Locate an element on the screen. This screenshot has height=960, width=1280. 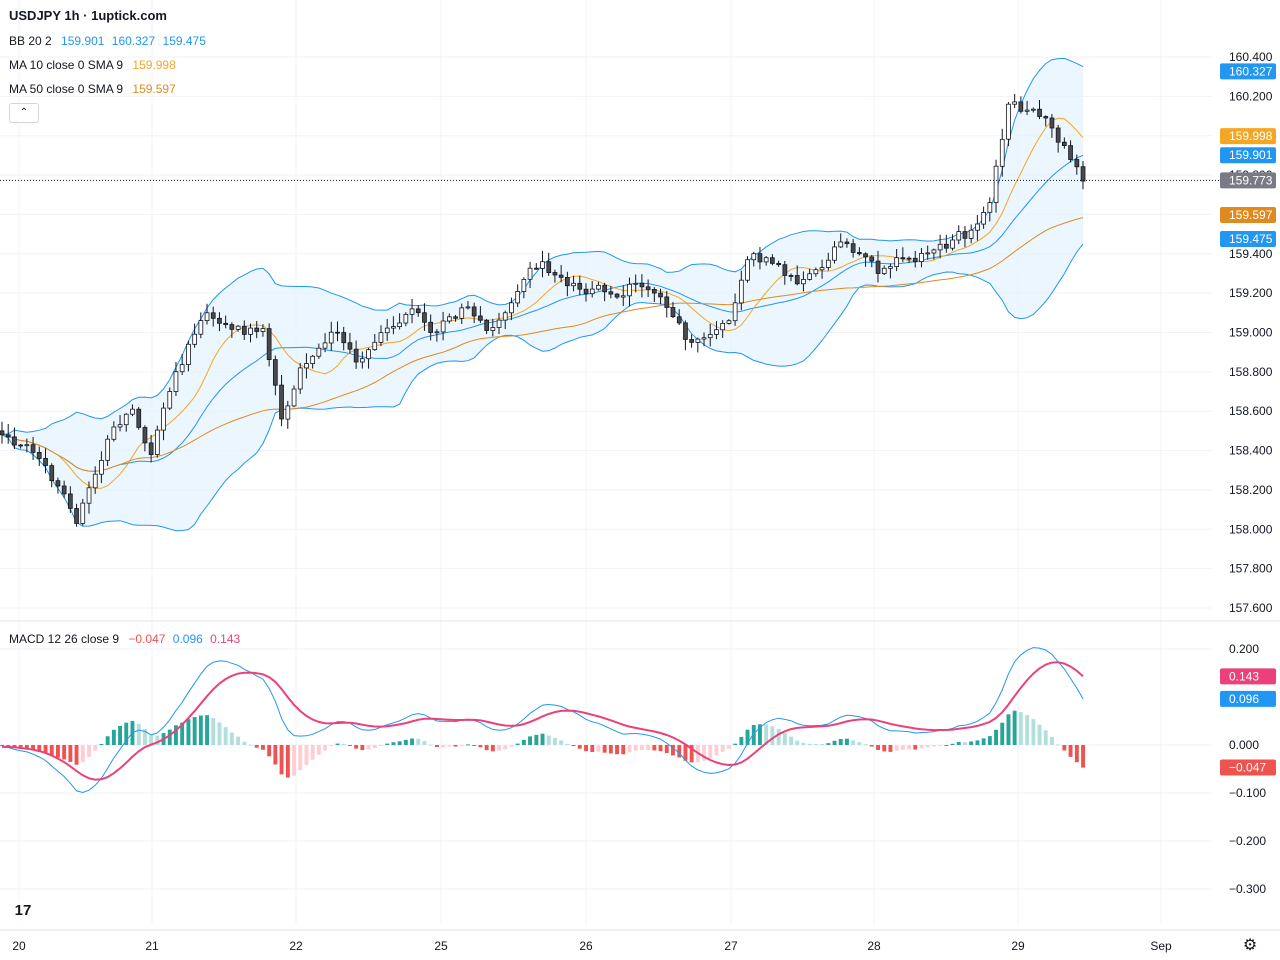
time-axis: 20 21 22 25 26 27 28 29 Sep is located at coordinates (640, 941).